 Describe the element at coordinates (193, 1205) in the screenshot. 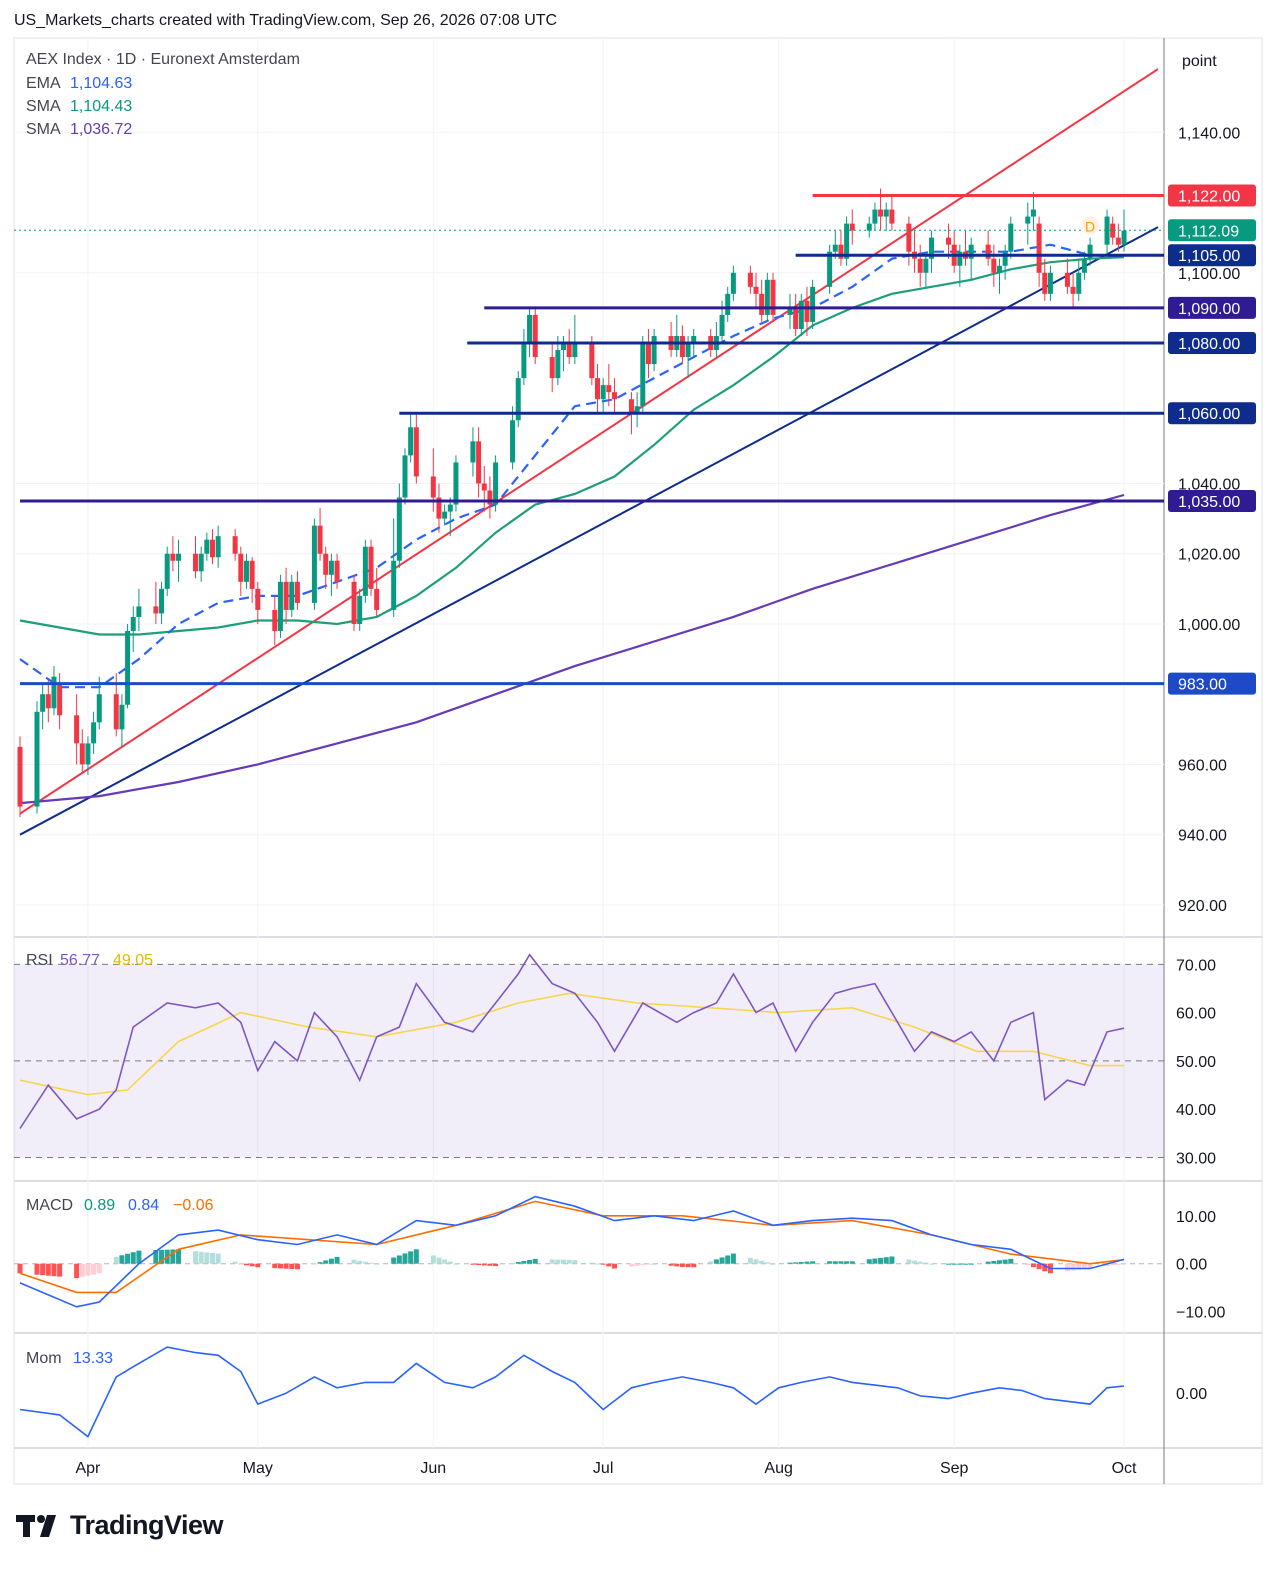

I see `macd-hist-legend-value: −0.06` at that location.